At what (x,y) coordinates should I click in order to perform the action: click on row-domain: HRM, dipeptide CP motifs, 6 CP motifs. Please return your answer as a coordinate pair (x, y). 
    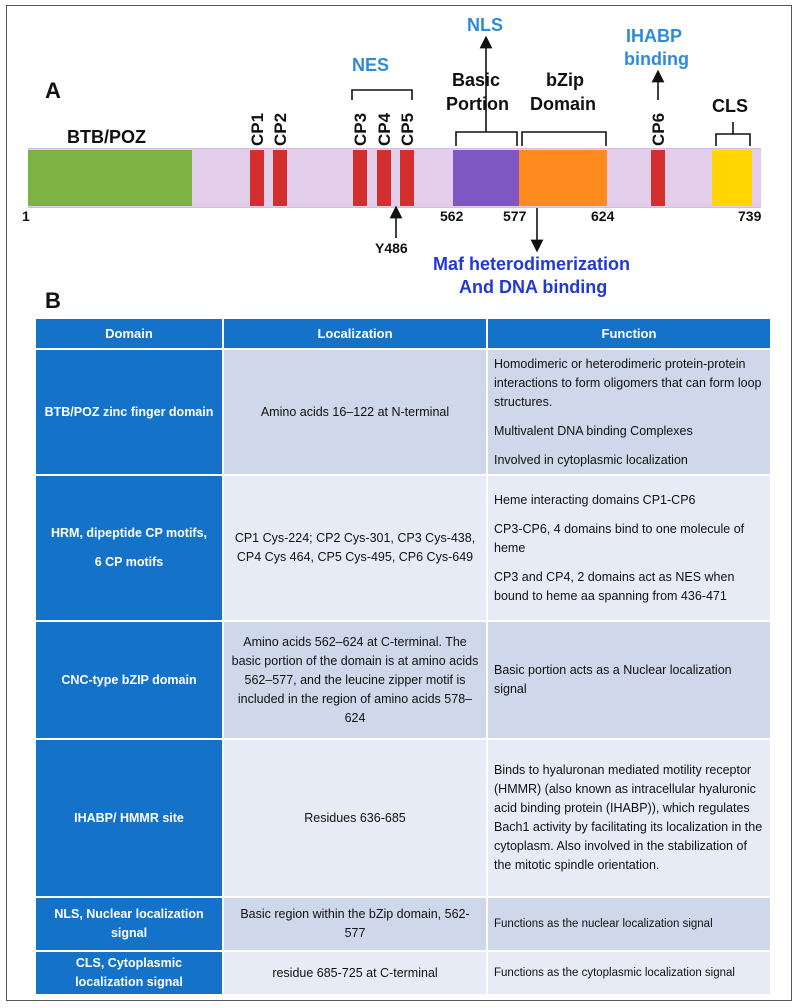
    Looking at the image, I should click on (129, 548).